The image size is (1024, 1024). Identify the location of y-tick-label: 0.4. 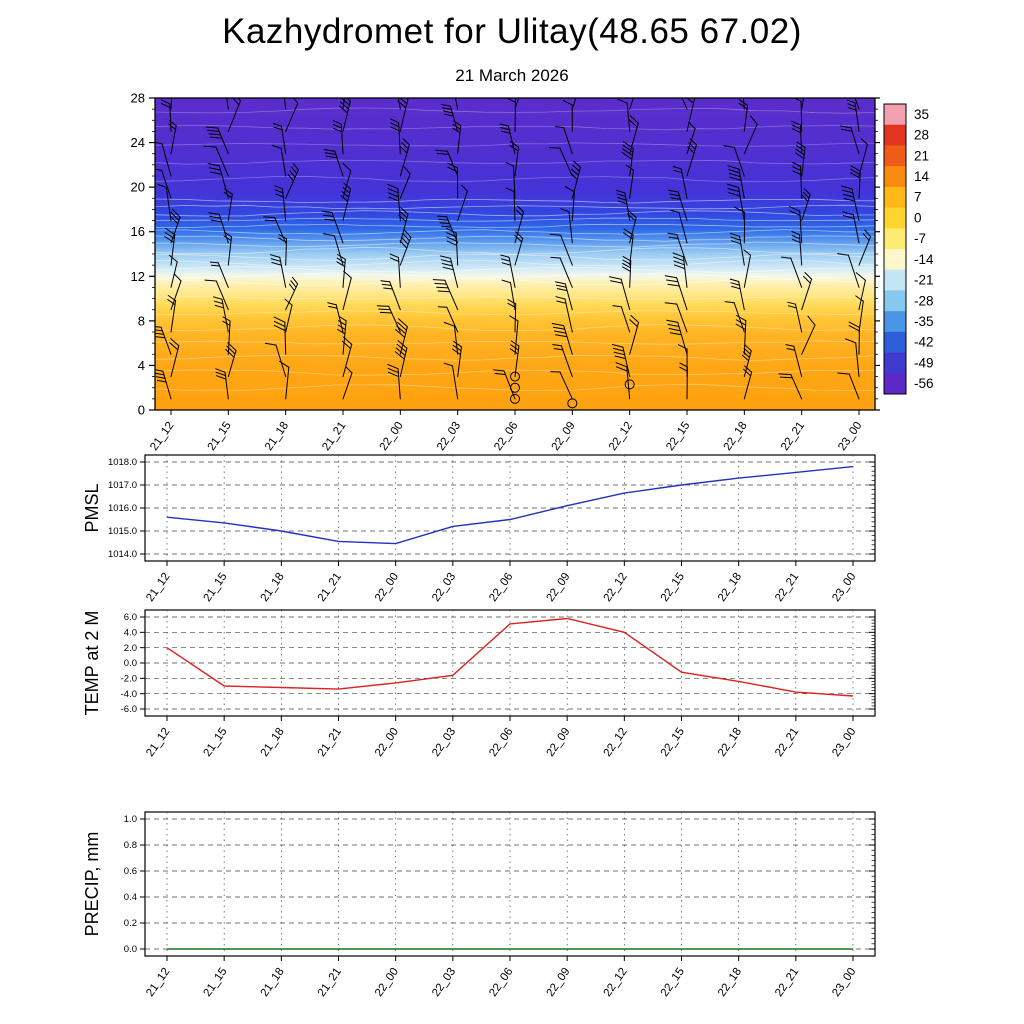
(130, 897).